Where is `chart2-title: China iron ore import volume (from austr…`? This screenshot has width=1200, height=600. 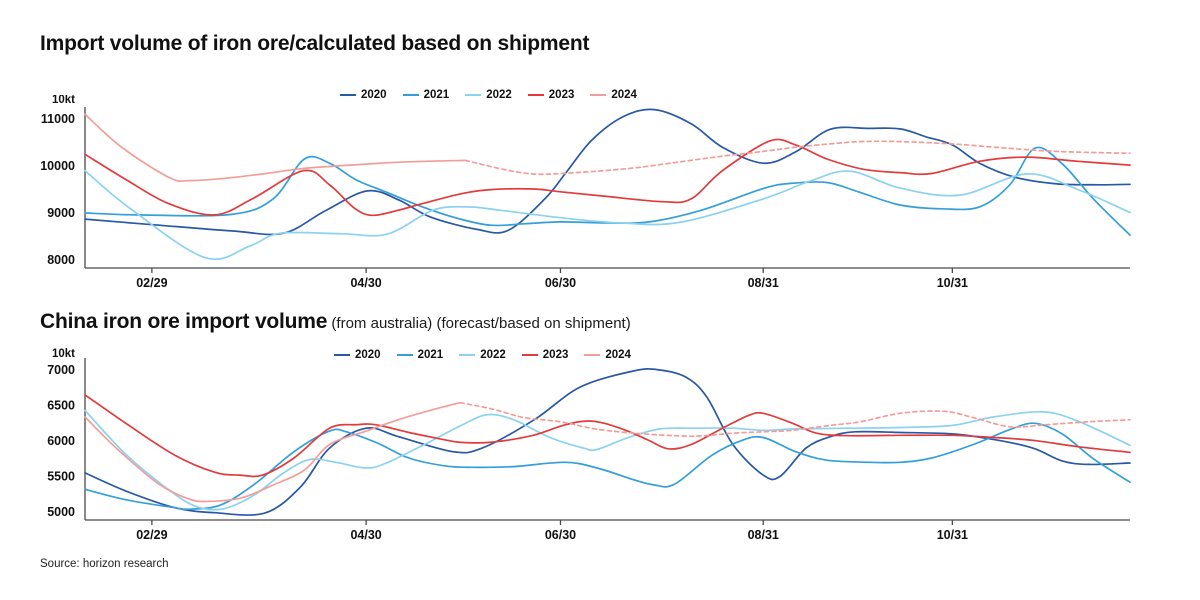
chart2-title: China iron ore import volume (from austr… is located at coordinates (335, 322).